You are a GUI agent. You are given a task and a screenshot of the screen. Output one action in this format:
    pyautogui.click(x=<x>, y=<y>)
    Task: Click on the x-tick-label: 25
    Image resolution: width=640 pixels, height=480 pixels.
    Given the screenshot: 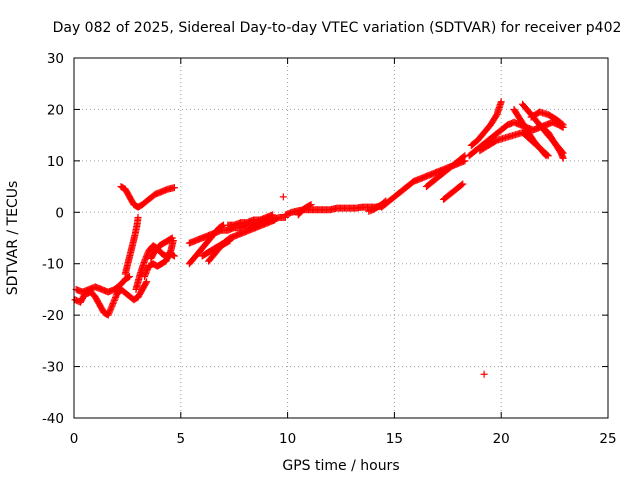 What is the action you would take?
    pyautogui.click(x=607, y=439)
    